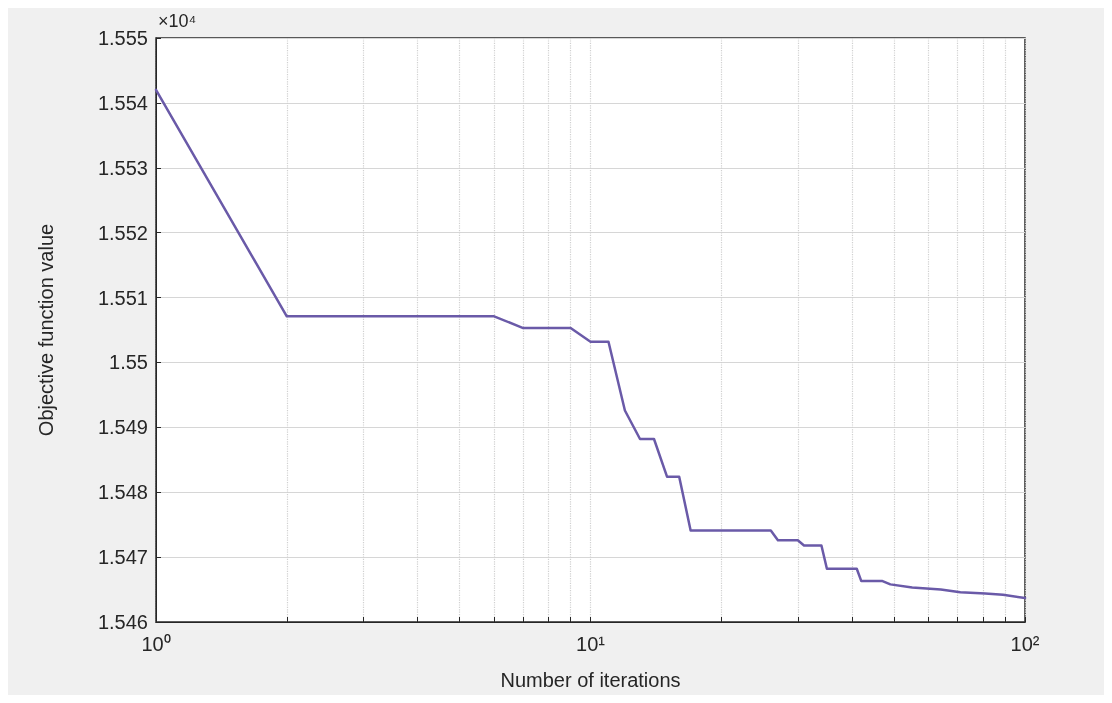 The height and width of the screenshot is (703, 1112). I want to click on y-axis-title: Objective function value, so click(46, 330).